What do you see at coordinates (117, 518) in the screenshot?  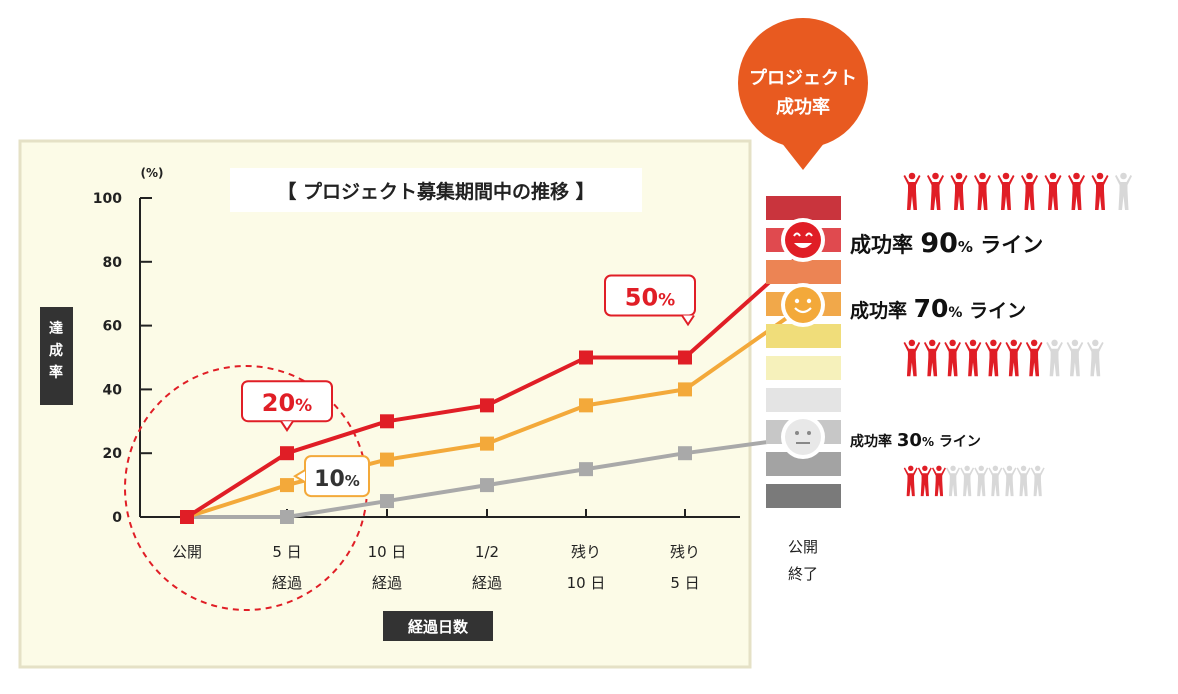 I see `y-tick-label: 0` at bounding box center [117, 518].